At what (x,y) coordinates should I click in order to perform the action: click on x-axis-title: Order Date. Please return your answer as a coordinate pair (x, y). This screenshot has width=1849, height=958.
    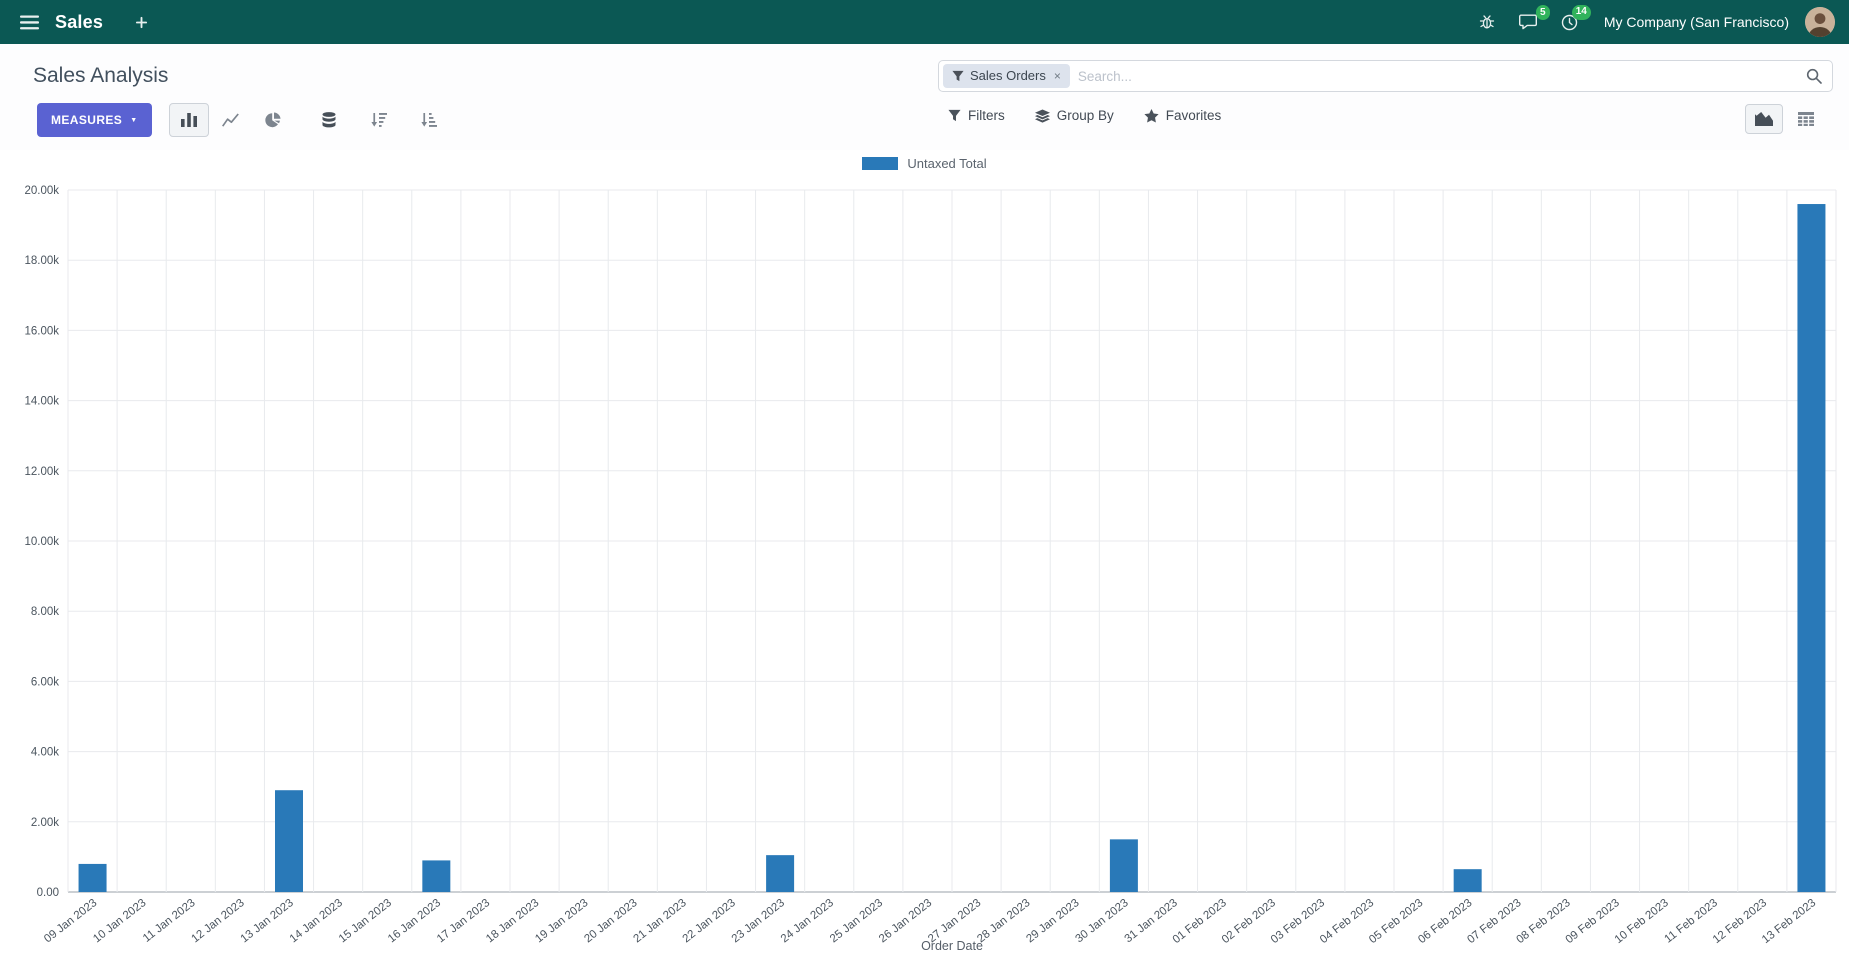
    Looking at the image, I should click on (952, 946).